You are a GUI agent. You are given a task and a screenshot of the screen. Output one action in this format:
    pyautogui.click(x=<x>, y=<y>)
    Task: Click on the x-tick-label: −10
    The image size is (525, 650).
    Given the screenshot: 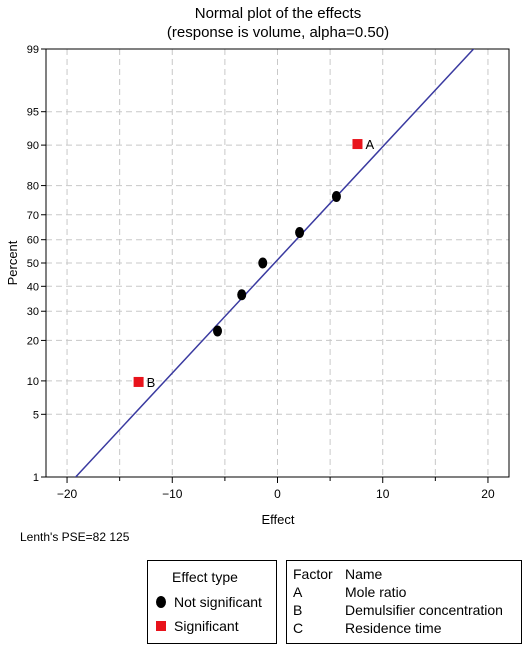 What is the action you would take?
    pyautogui.click(x=172, y=494)
    